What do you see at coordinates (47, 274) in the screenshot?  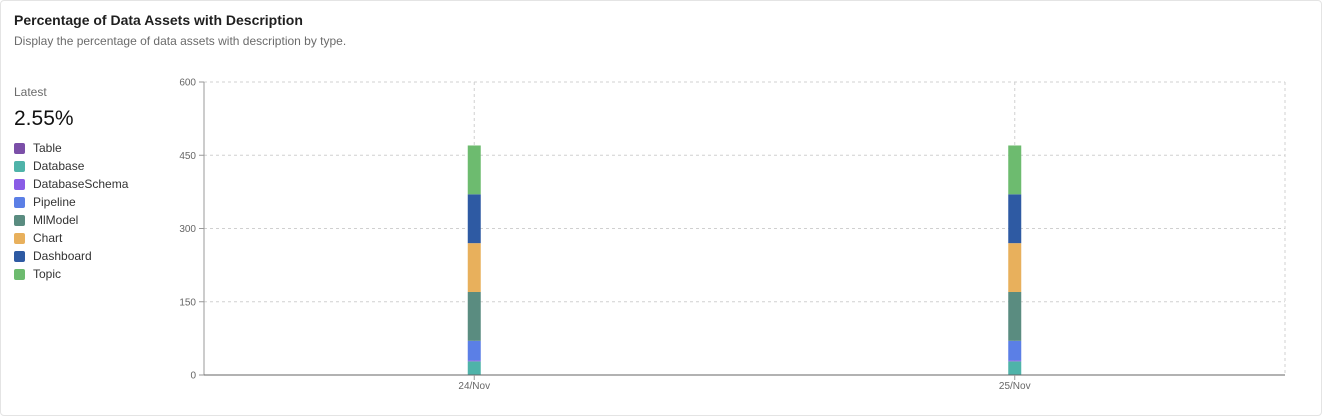 I see `legend-label: Topic` at bounding box center [47, 274].